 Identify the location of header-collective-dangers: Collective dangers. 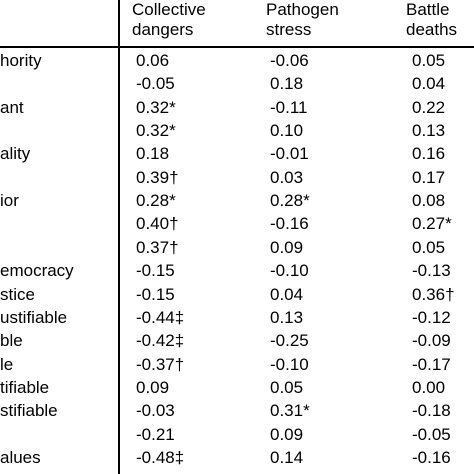
(169, 19).